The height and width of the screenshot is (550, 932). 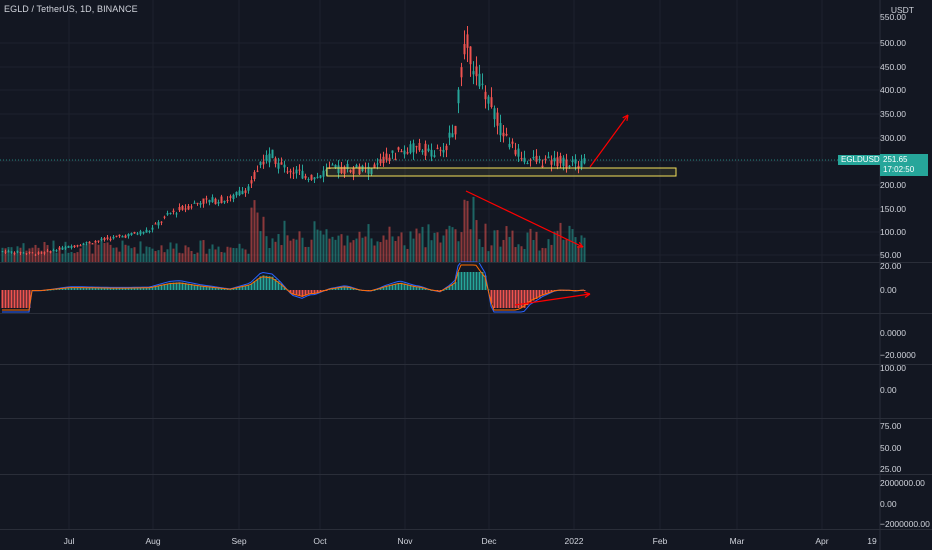 What do you see at coordinates (904, 165) in the screenshot?
I see `last-price-box: 251.65 17:02:50` at bounding box center [904, 165].